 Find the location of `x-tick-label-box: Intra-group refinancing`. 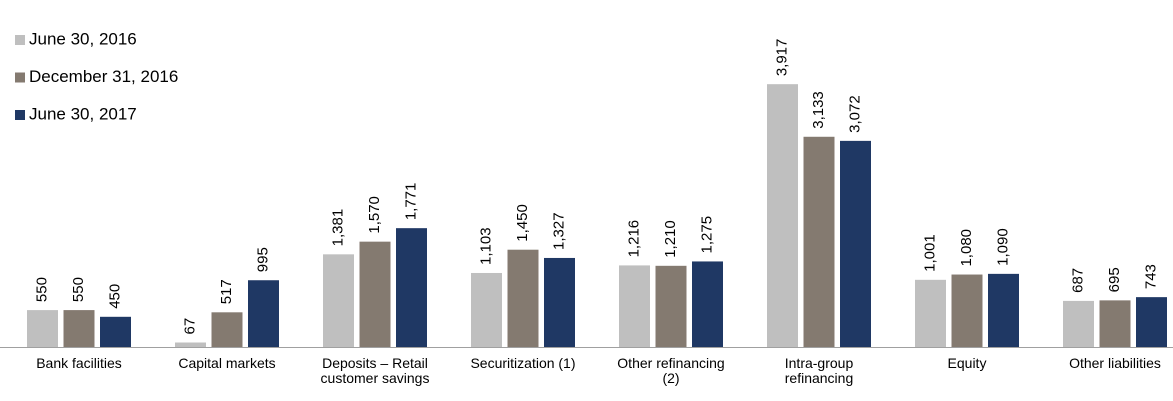

x-tick-label-box: Intra-group refinancing is located at coordinates (819, 371).